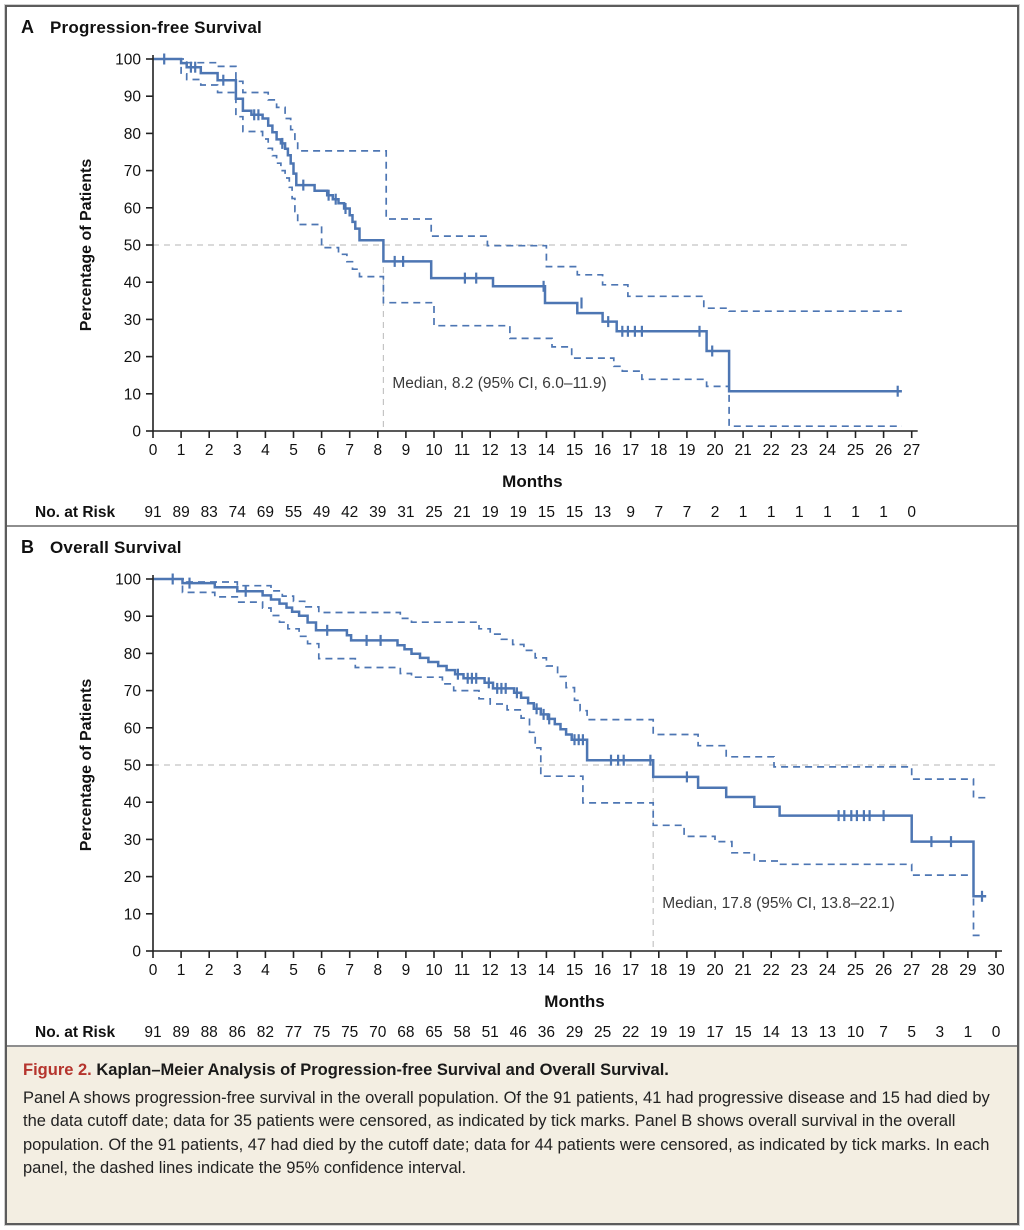  What do you see at coordinates (377, 450) in the screenshot?
I see `svg-text: 8` at bounding box center [377, 450].